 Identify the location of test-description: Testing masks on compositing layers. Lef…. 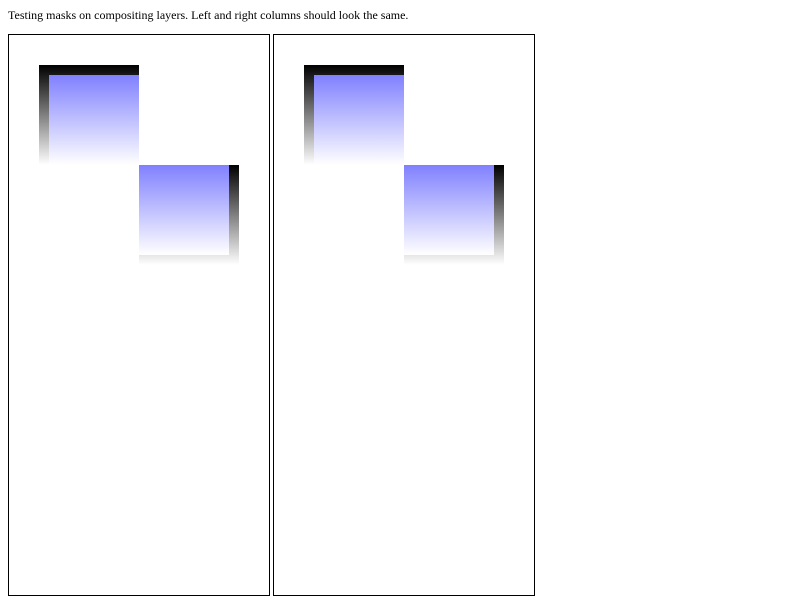
(208, 15).